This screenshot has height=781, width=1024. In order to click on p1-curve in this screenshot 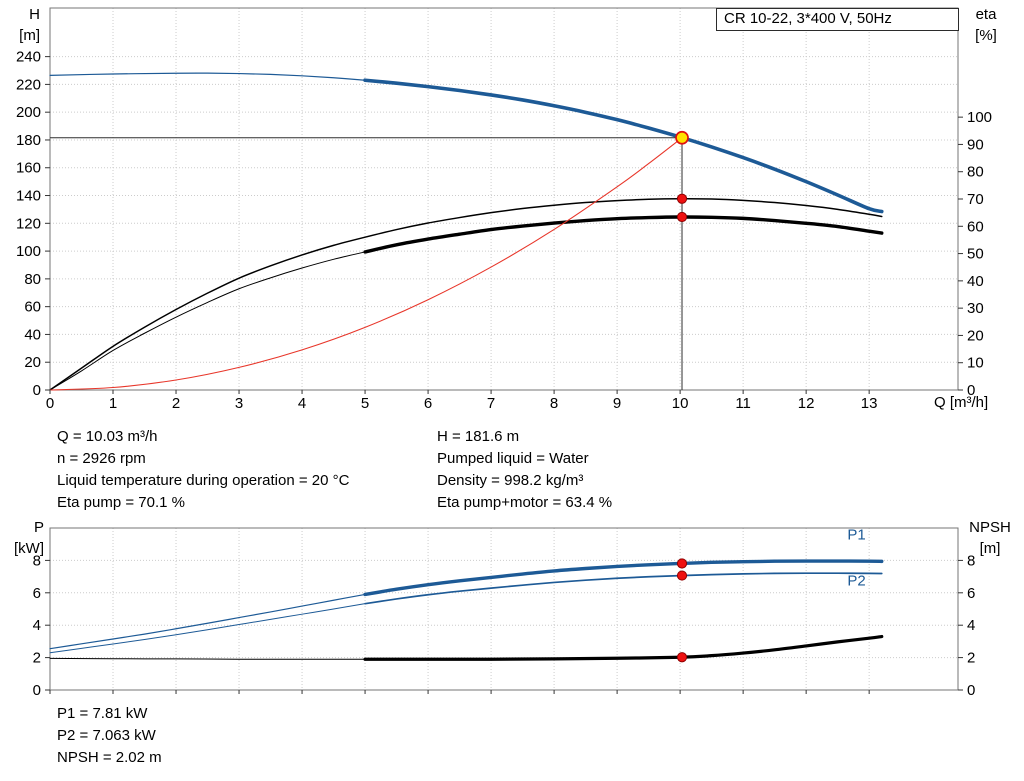, I will do `click(623, 578)`.